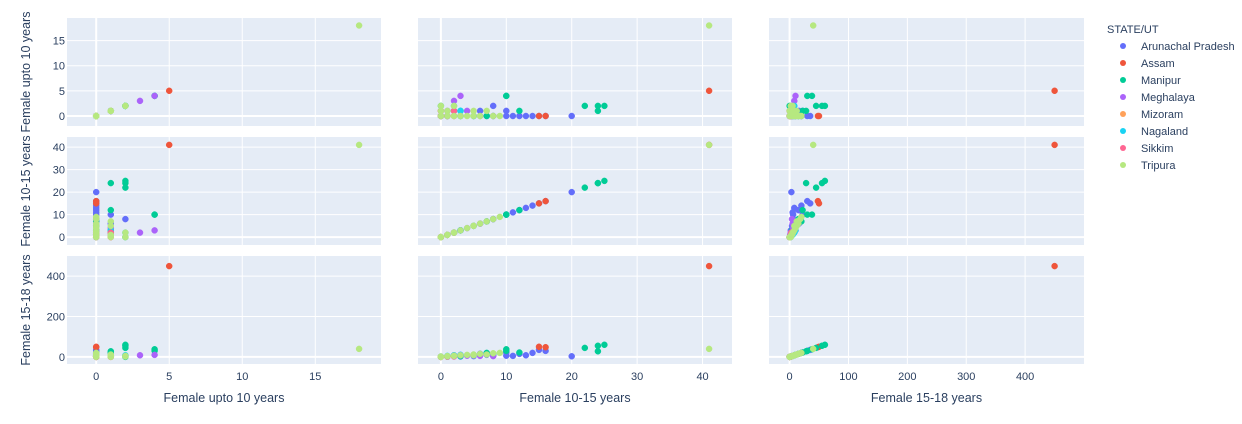 The width and height of the screenshot is (1242, 424). I want to click on legend-item: Manipur, so click(1150, 81).